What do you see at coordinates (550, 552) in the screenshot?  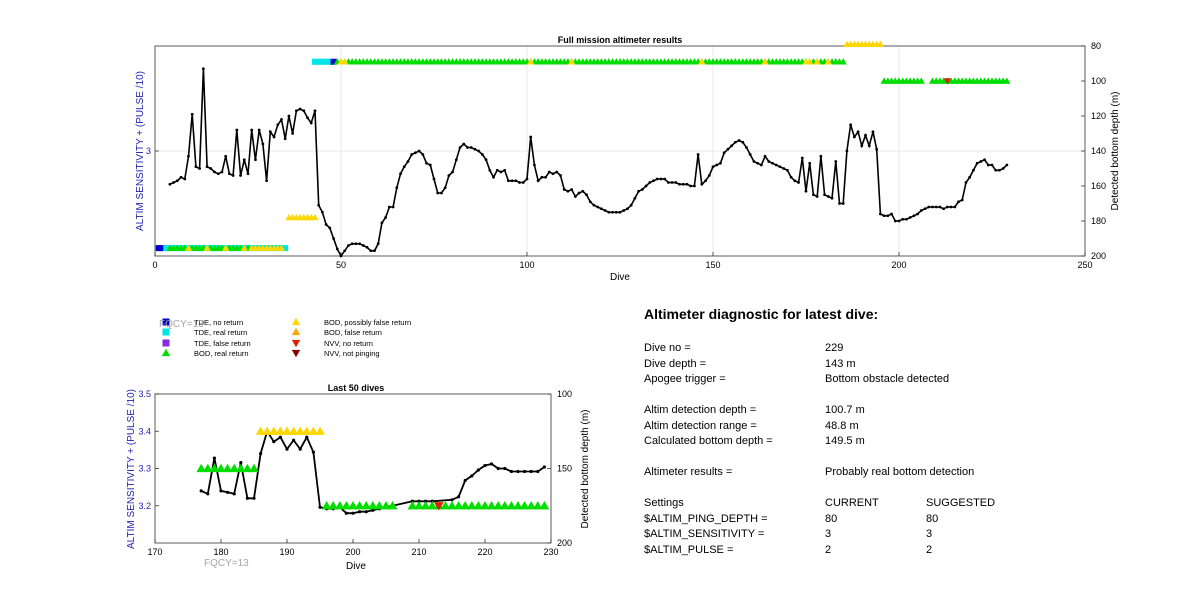 I see `x-tick-label: 230` at bounding box center [550, 552].